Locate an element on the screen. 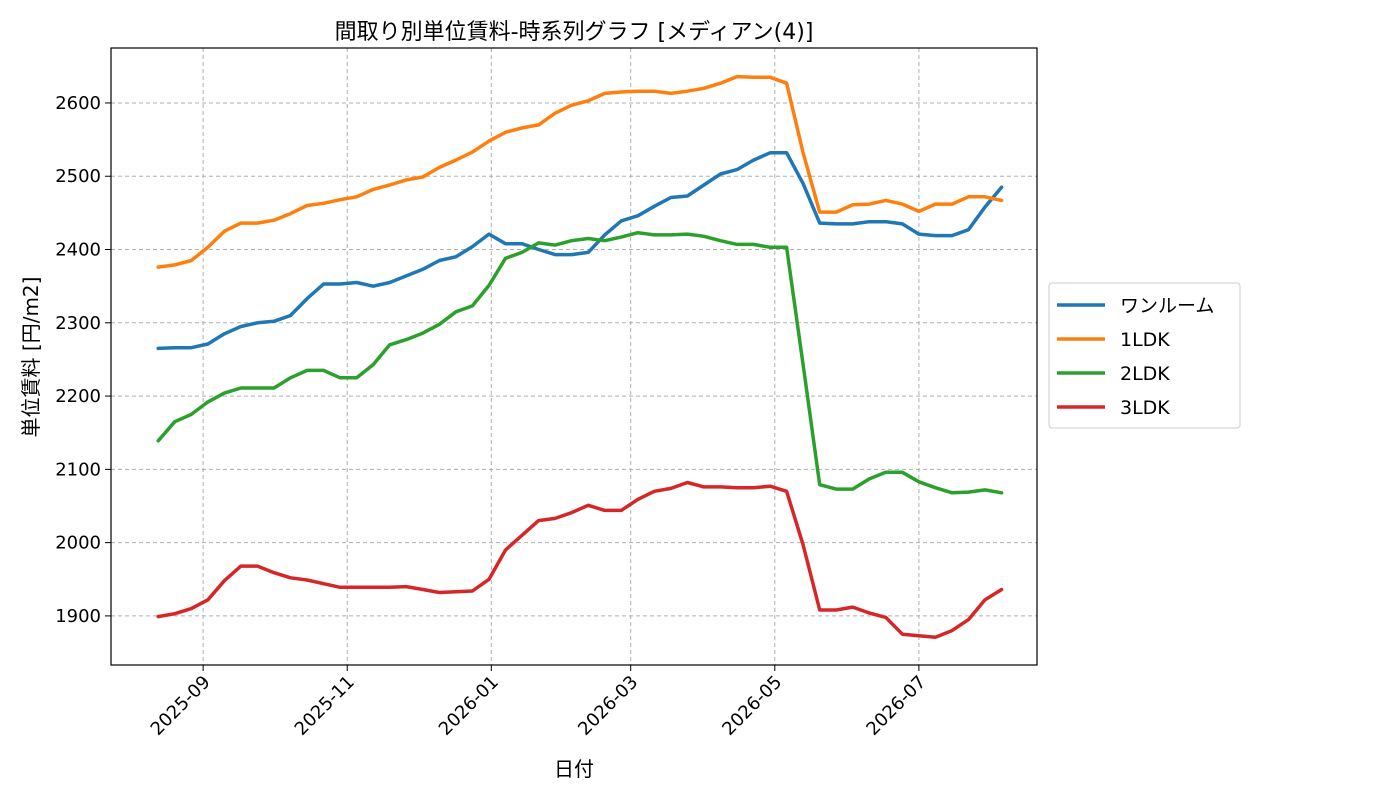 This screenshot has height=800, width=1400. x-tick-label: 2025-09 is located at coordinates (181, 706).